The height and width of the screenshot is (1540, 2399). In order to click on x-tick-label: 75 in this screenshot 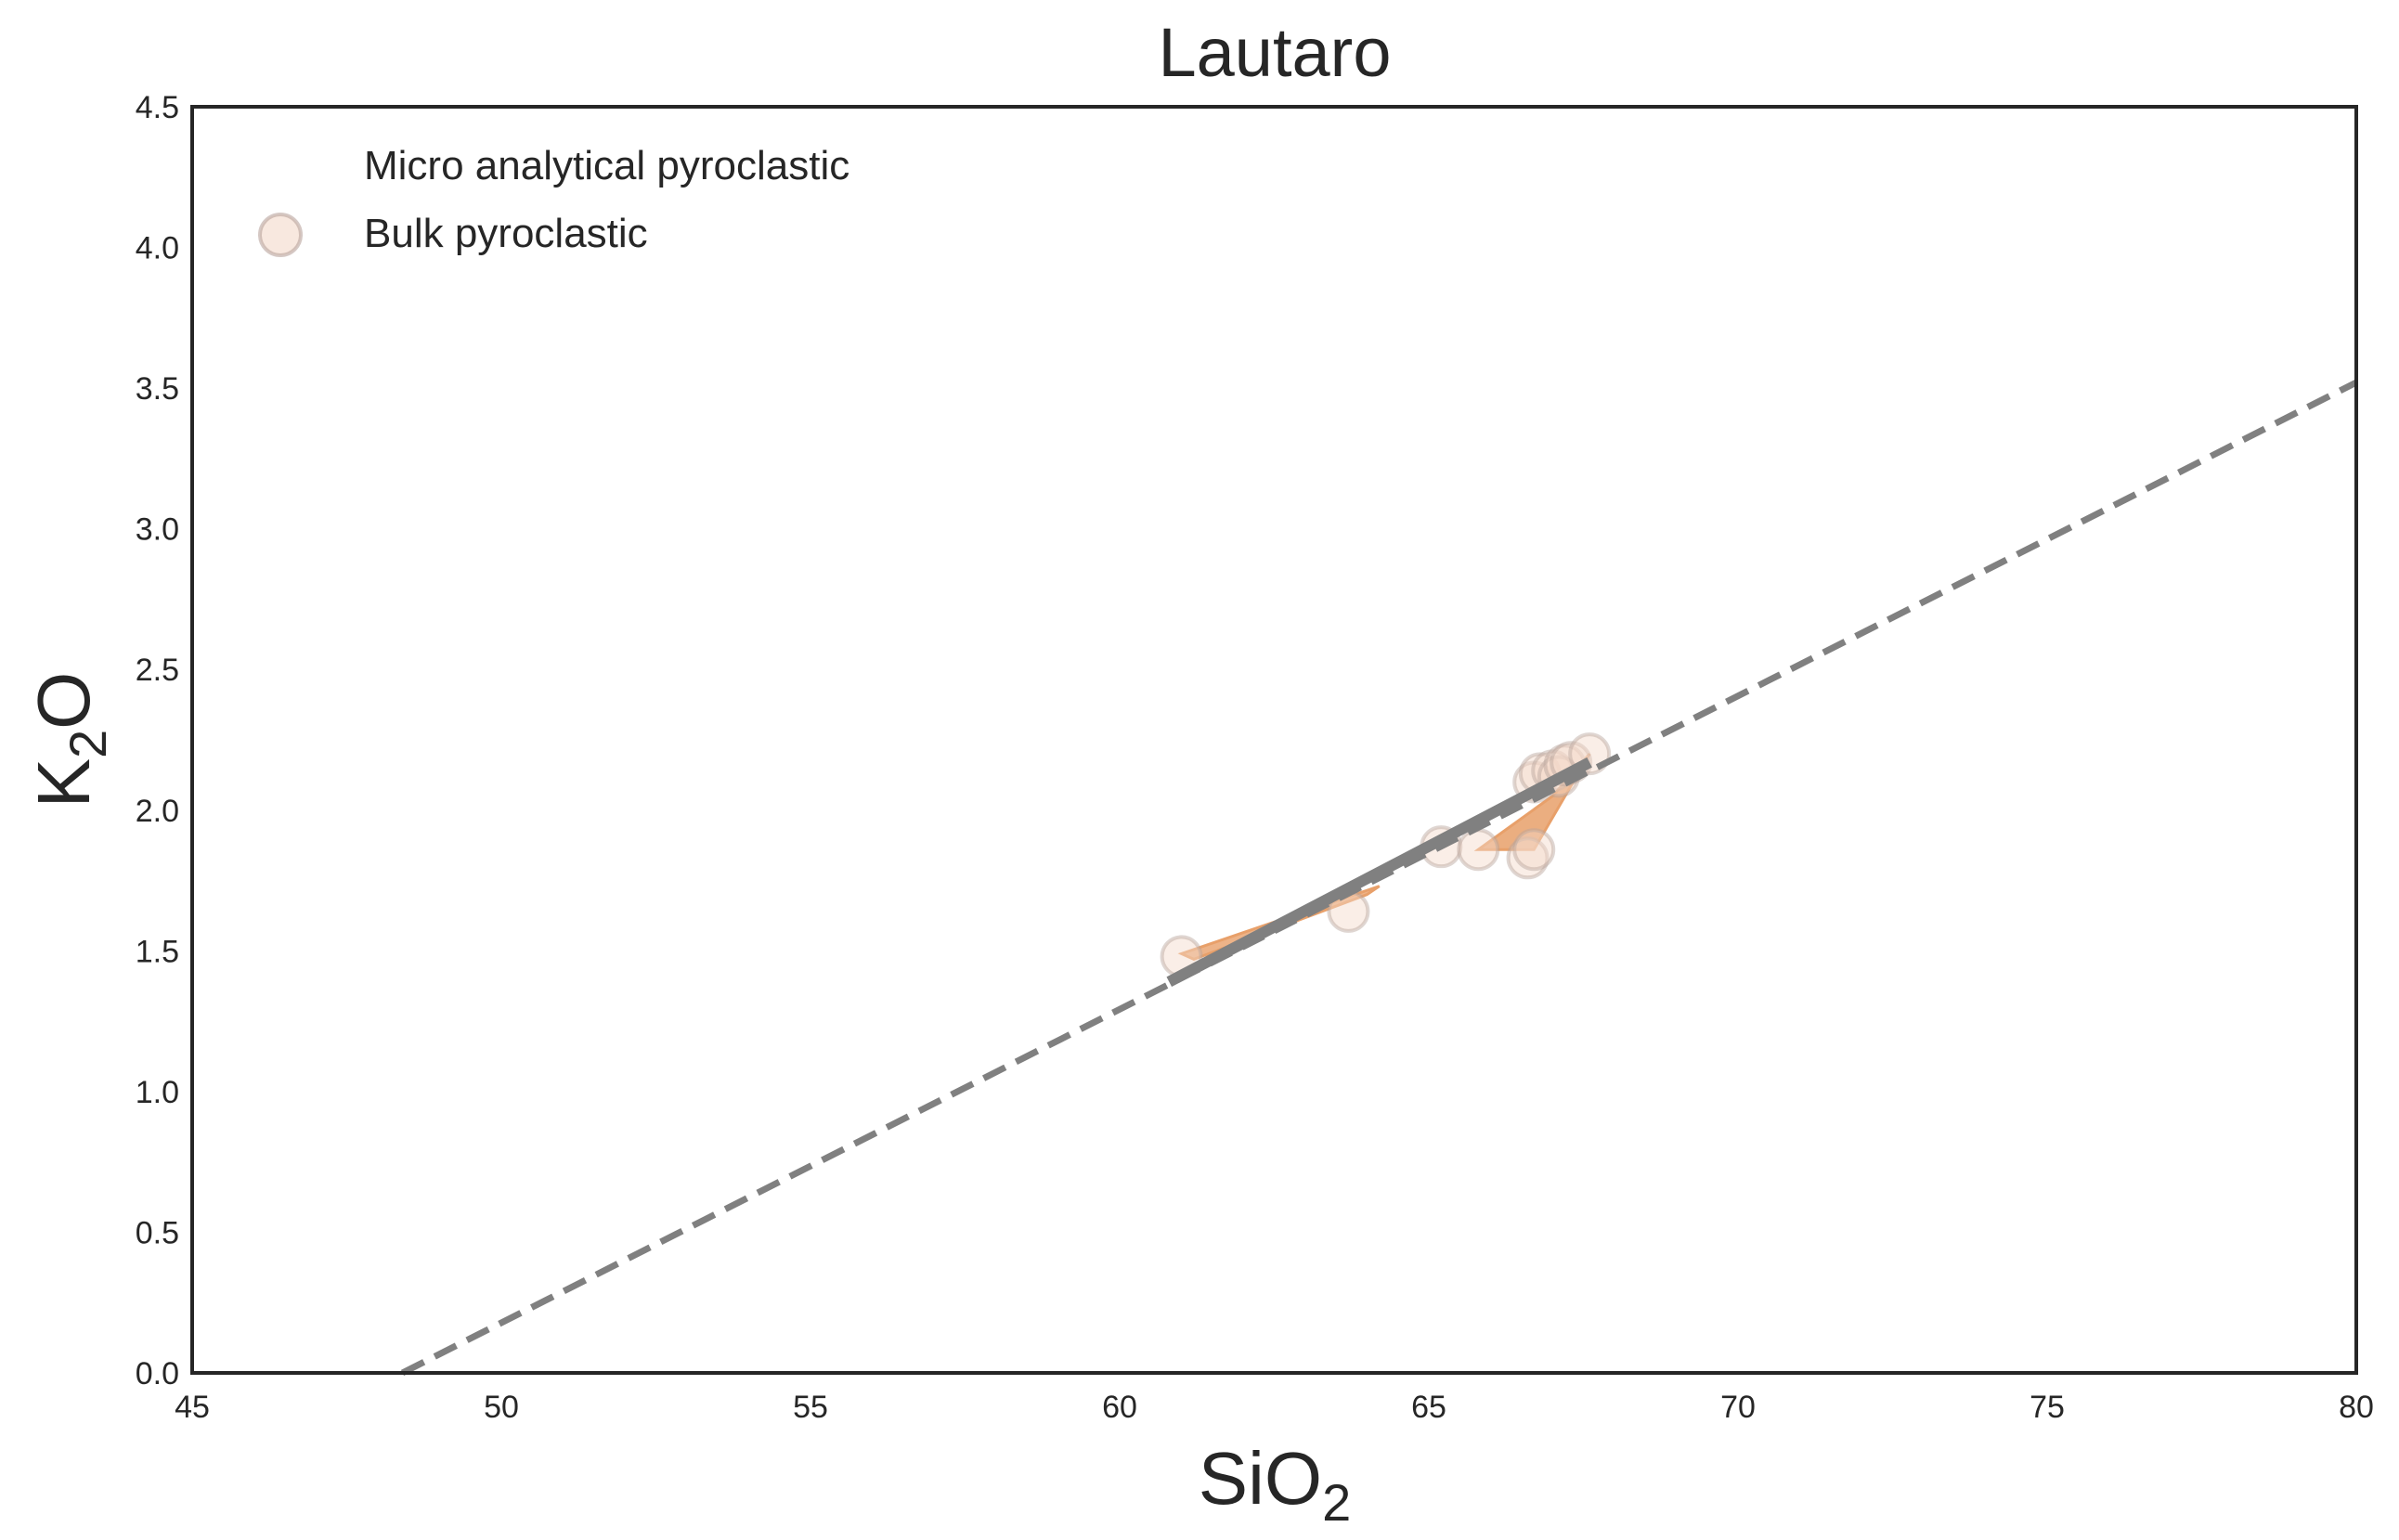, I will do `click(2047, 1407)`.